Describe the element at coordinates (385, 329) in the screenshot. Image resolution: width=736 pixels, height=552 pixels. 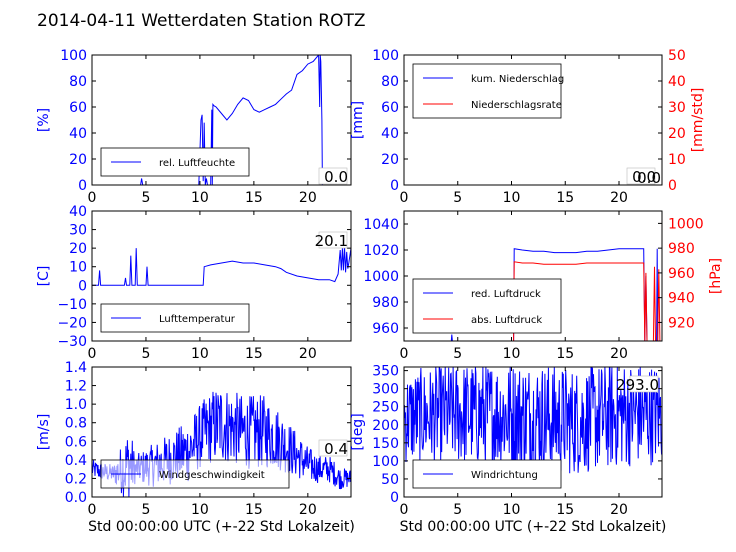
I see `pressure-ytick-label-0: 960` at that location.